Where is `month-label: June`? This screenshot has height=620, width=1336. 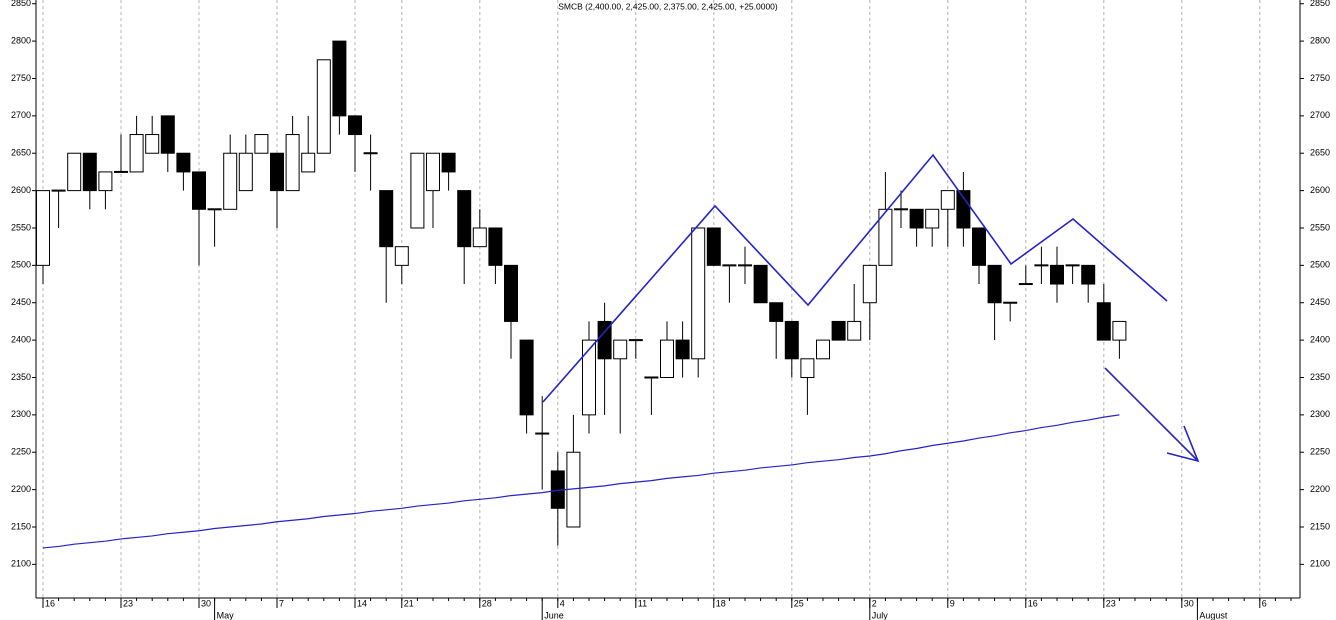
month-label: June is located at coordinates (554, 615).